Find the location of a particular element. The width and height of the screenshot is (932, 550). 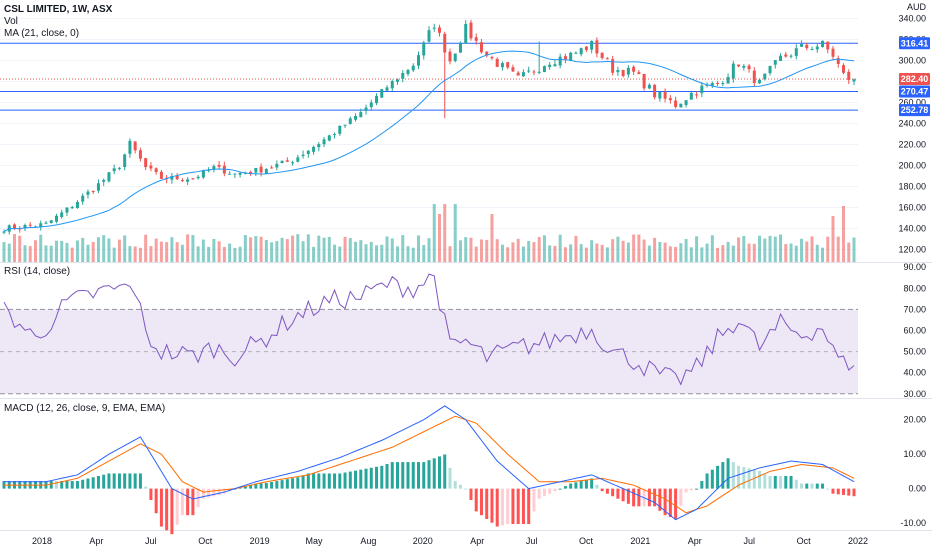

price-tick-label: 240.00 is located at coordinates (912, 124).